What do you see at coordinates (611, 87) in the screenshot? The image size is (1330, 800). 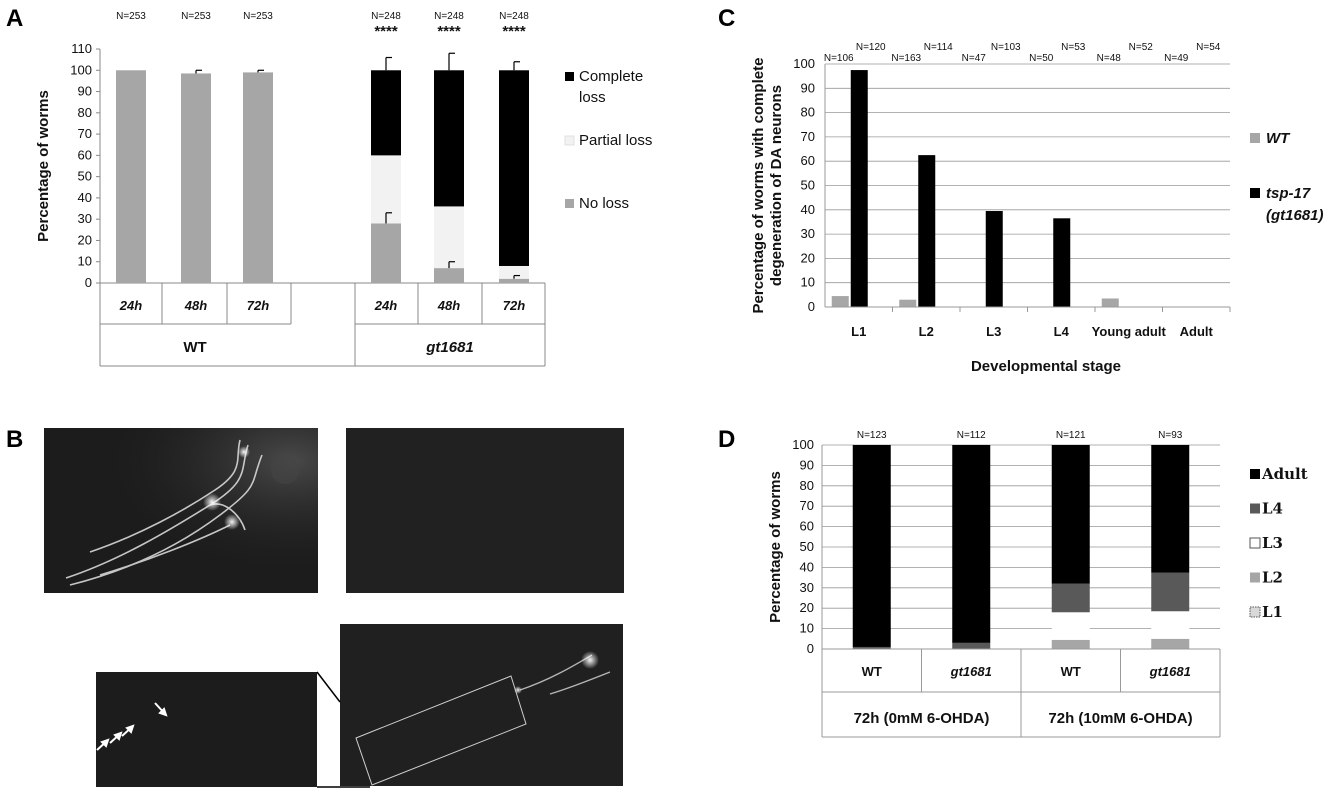 I see `legend-label: Complete loss` at bounding box center [611, 87].